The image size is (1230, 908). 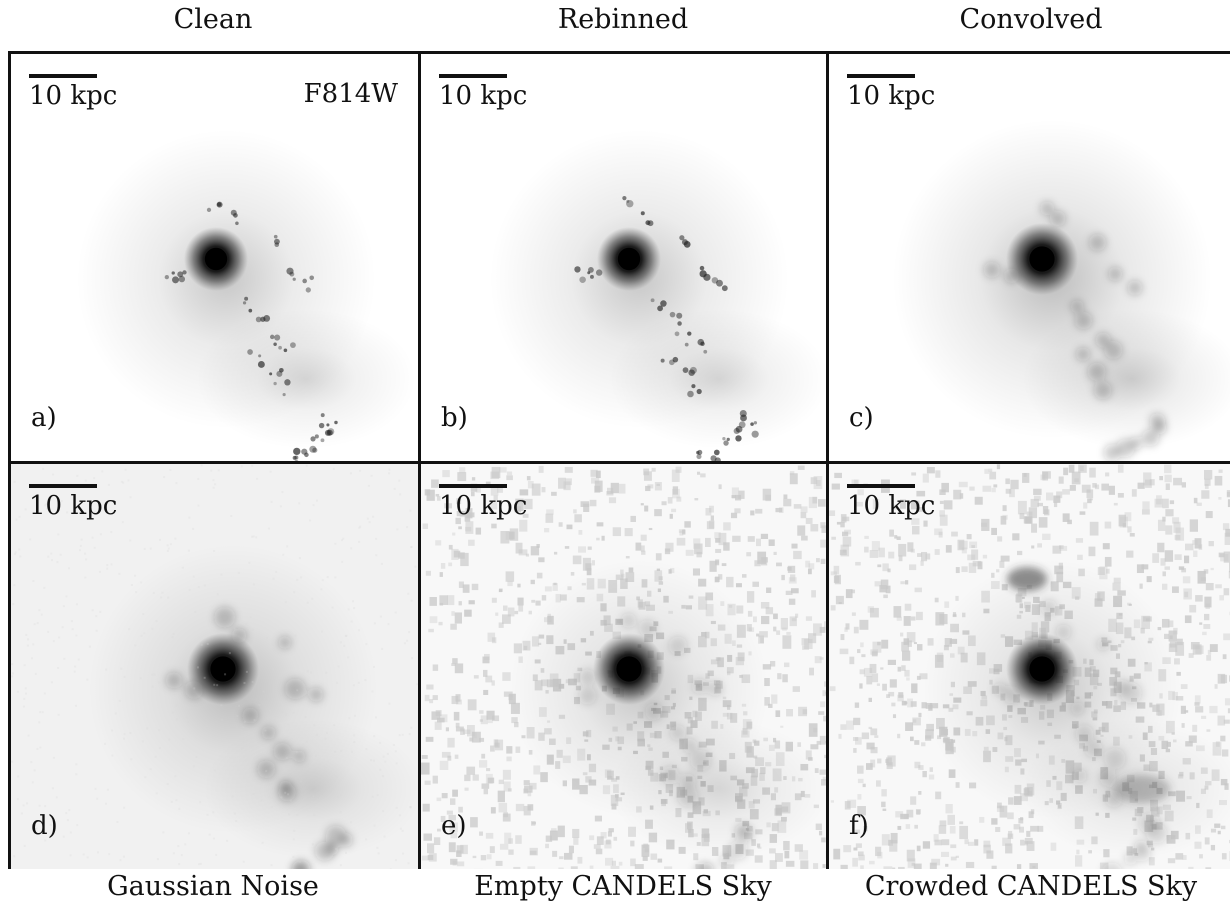 I want to click on panel-letter: b), so click(x=454, y=418).